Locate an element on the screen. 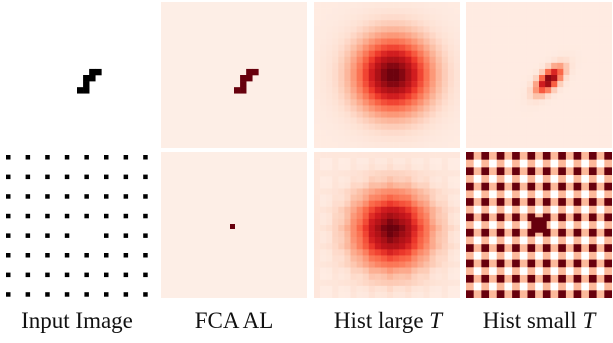  shape-pixel is located at coordinates (98, 72).